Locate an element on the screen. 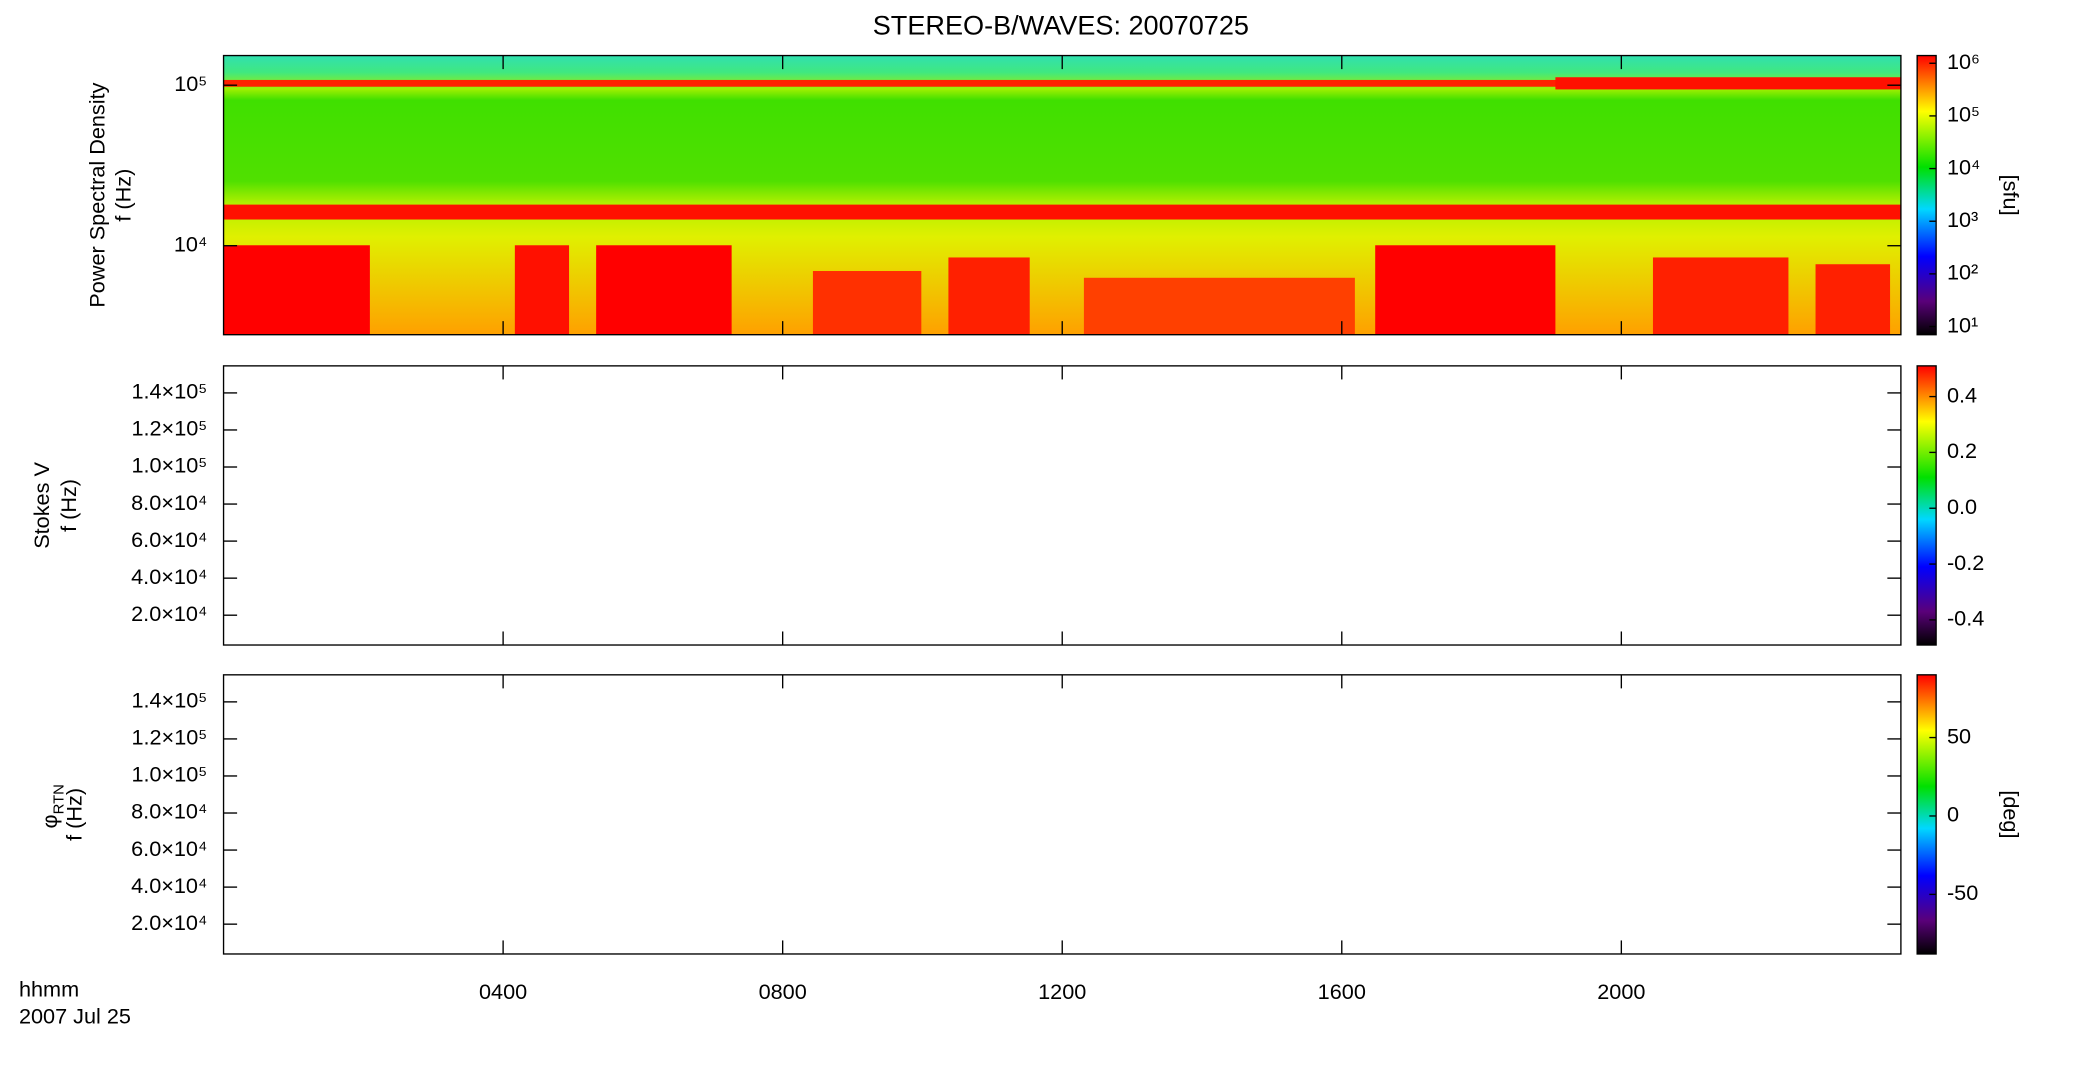  colorbar-tick-label: 10⁴ is located at coordinates (1963, 166).